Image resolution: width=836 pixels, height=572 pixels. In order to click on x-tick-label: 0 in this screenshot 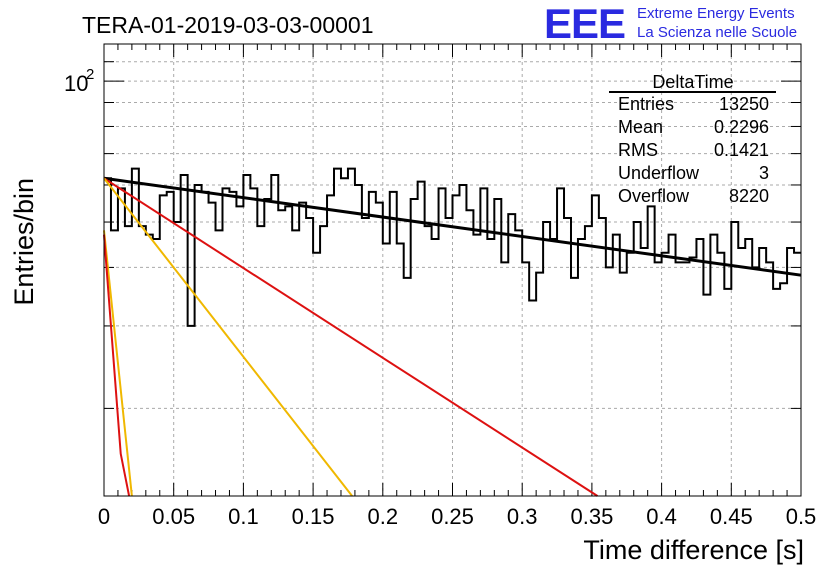, I will do `click(104, 516)`.